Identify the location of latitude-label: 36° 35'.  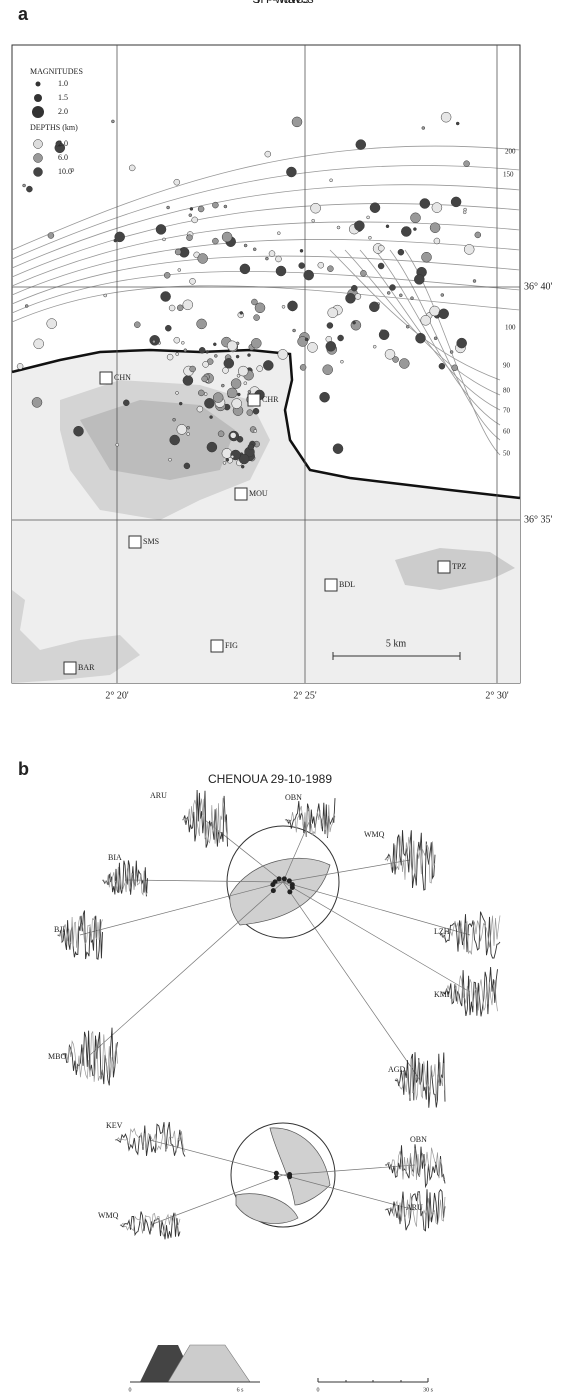
(538, 519).